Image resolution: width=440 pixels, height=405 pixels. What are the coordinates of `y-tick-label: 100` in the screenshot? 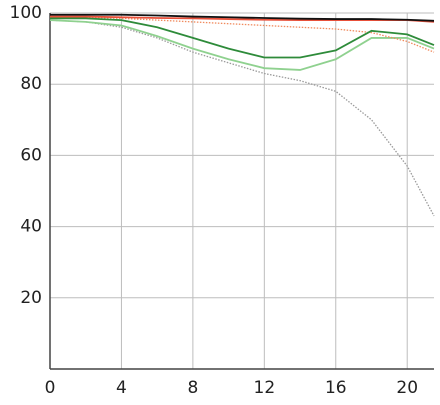 It's located at (26, 13).